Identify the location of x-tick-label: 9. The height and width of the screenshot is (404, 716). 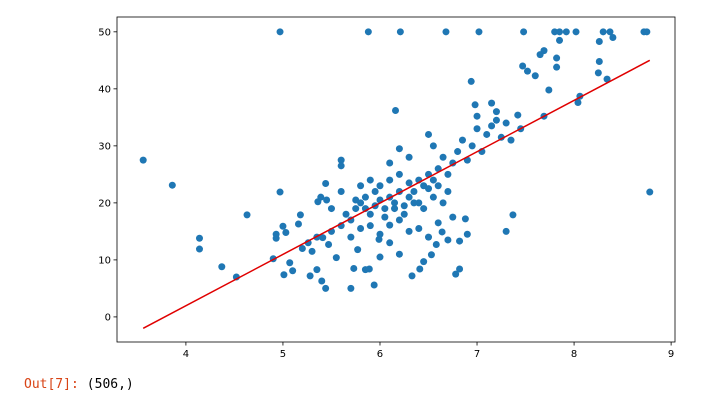
(671, 354).